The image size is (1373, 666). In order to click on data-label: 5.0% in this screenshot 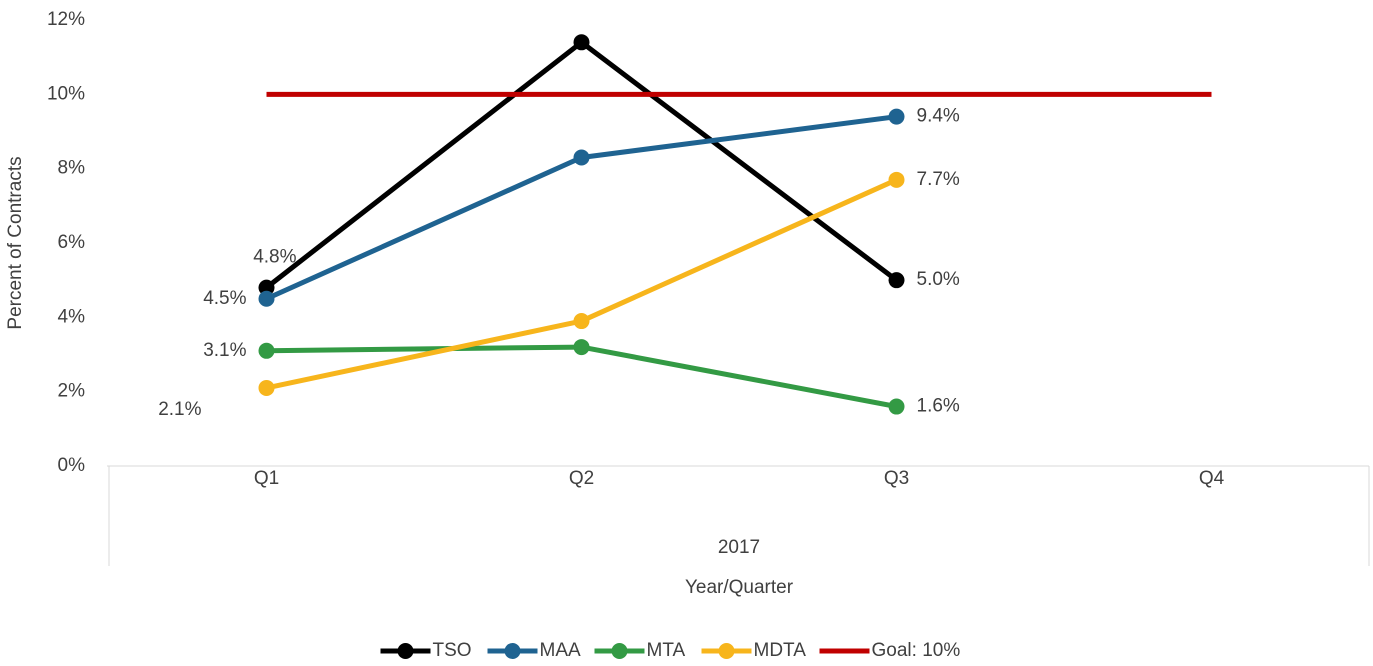, I will do `click(938, 279)`.